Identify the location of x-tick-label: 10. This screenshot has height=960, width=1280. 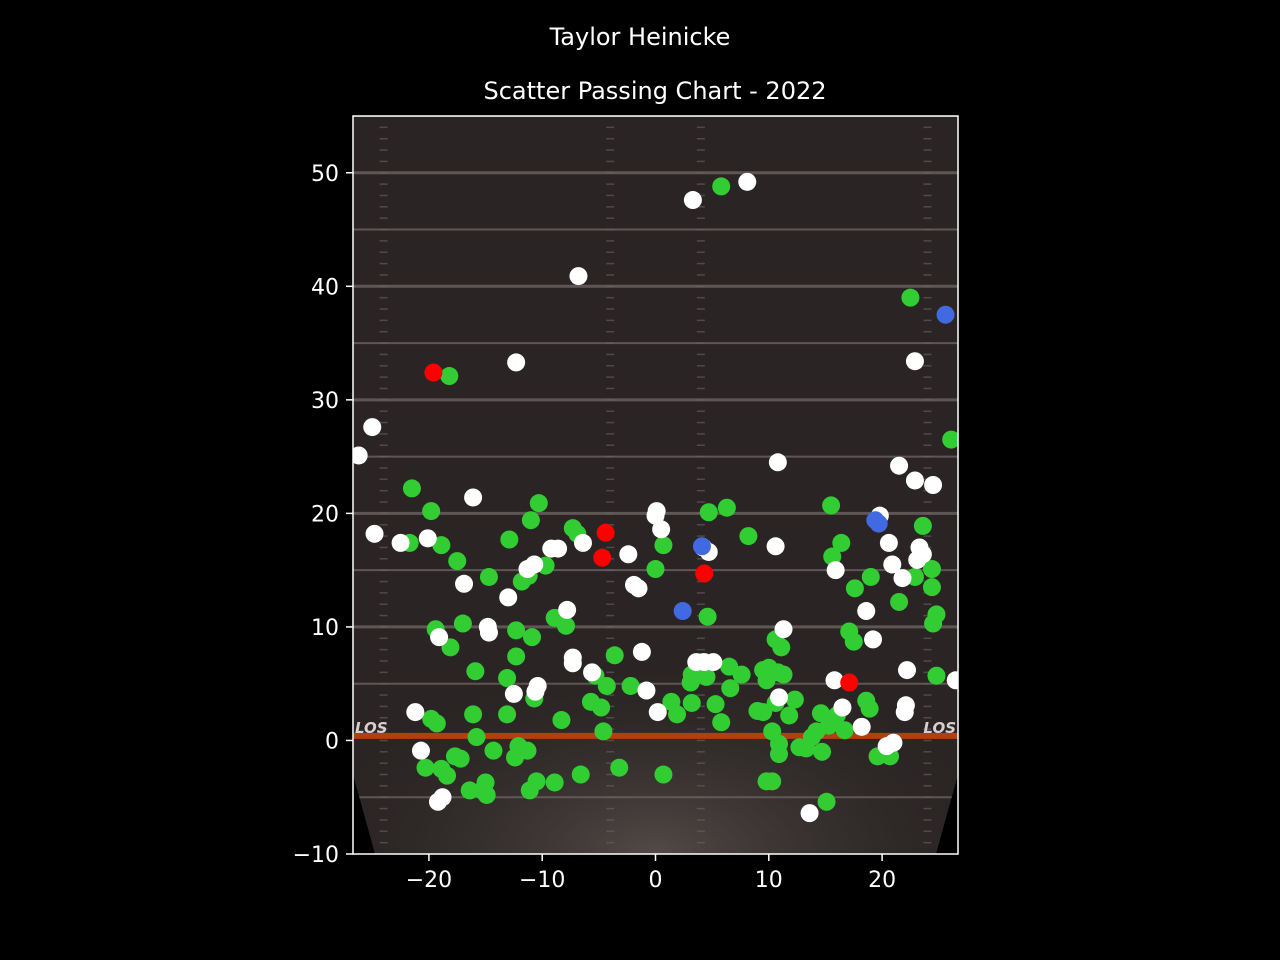
(769, 880).